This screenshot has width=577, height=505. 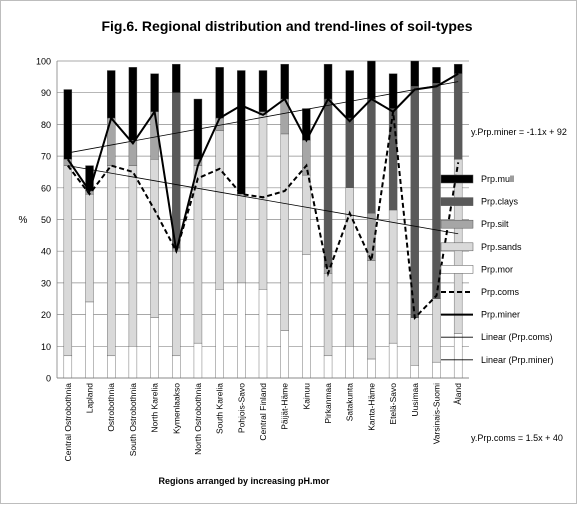 What do you see at coordinates (350, 402) in the screenshot?
I see `x-tick-label: Satakunta` at bounding box center [350, 402].